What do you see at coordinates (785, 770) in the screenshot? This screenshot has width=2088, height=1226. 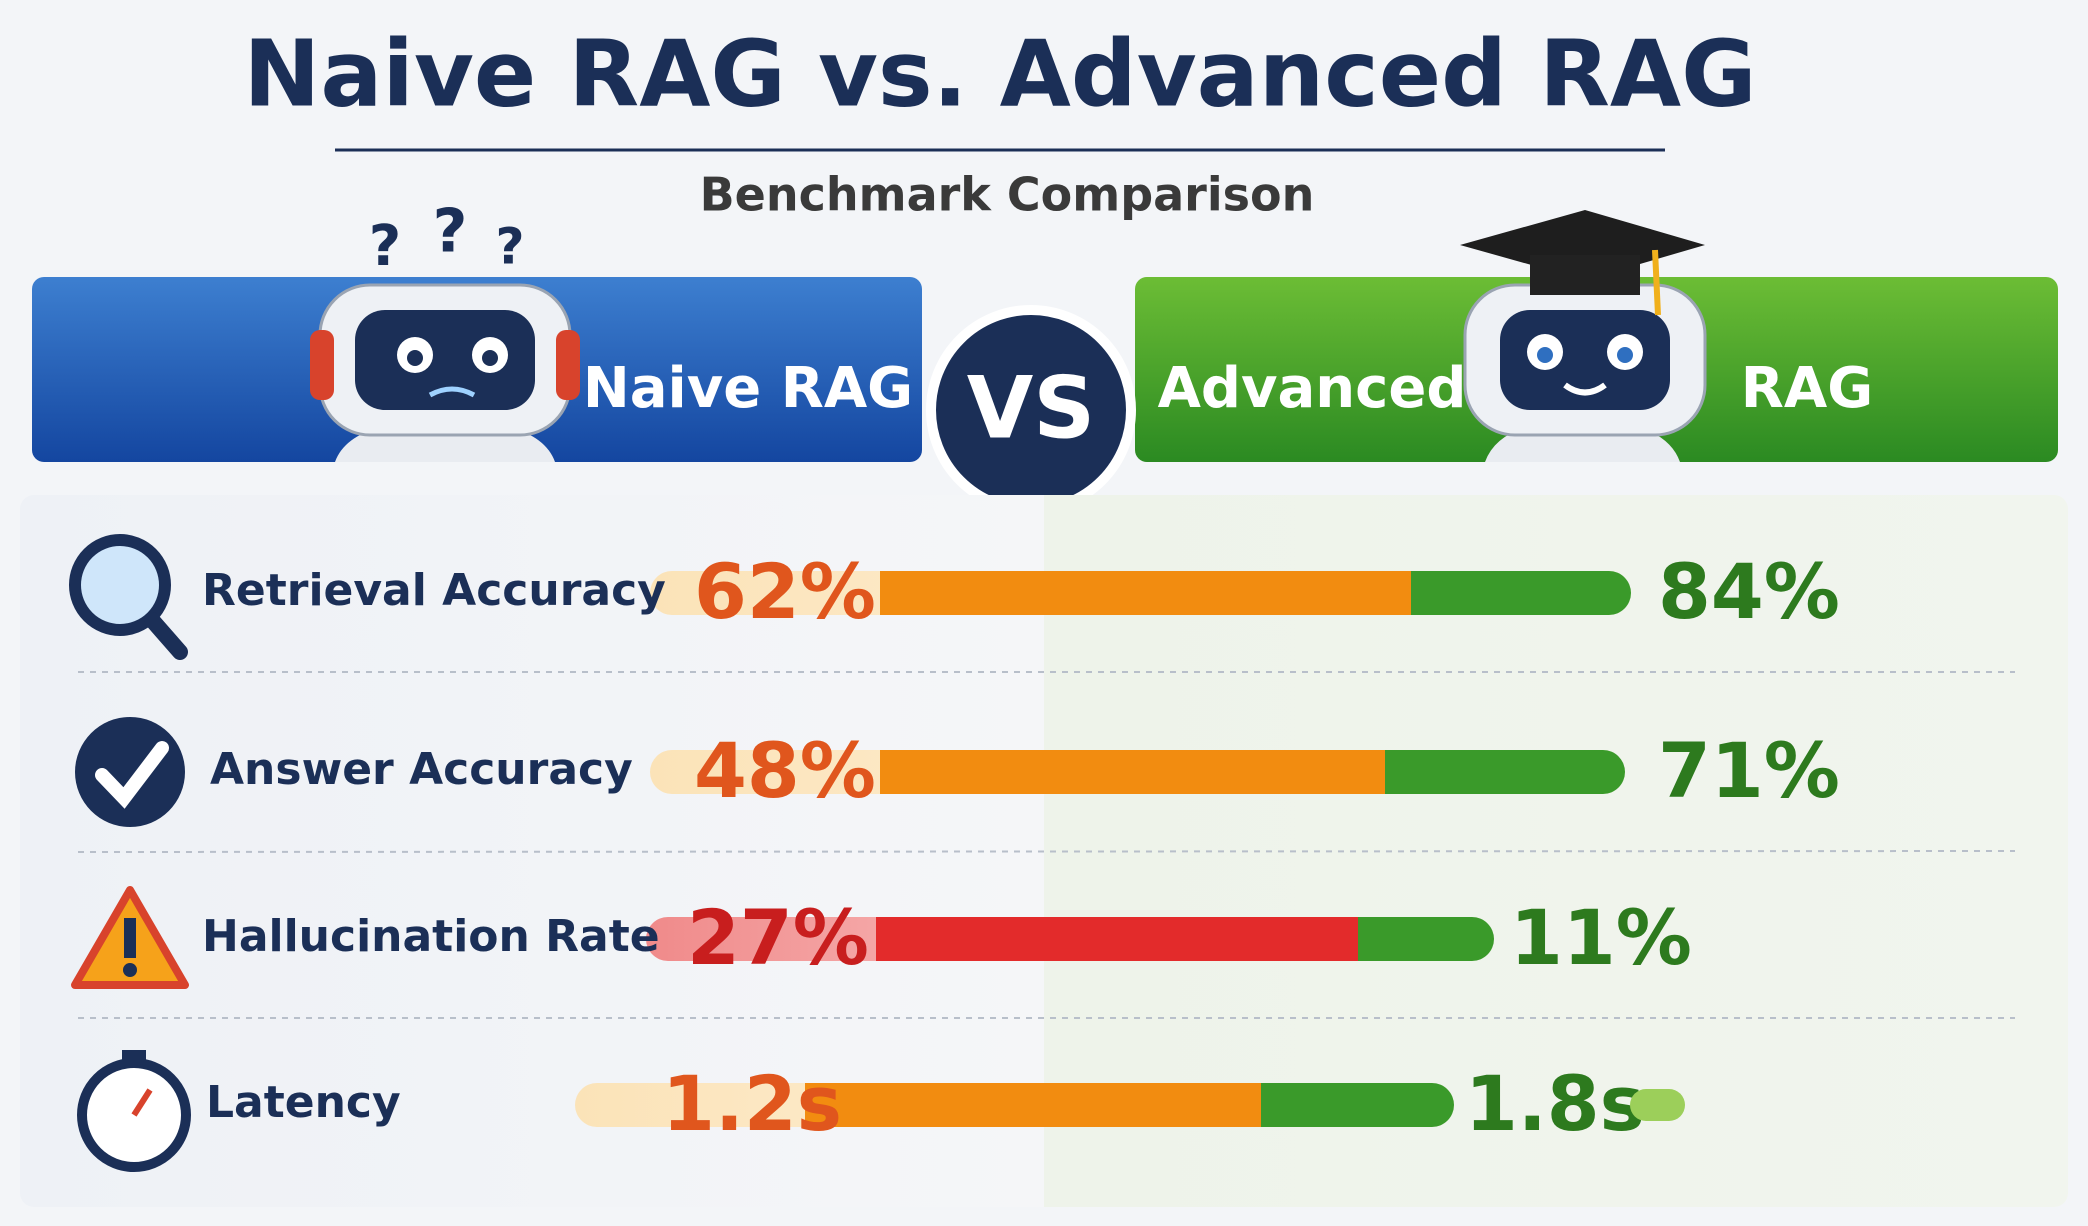 I see `naive-value: 48%` at bounding box center [785, 770].